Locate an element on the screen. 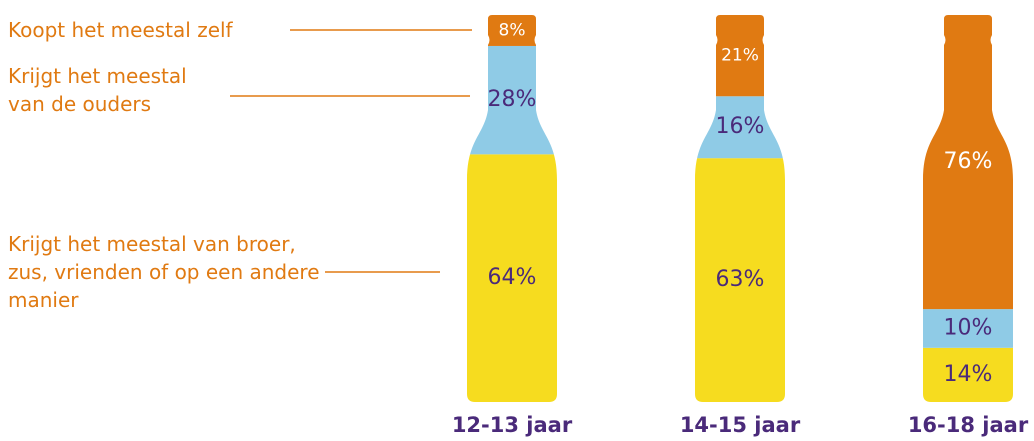  value-label: 28% is located at coordinates (512, 99).